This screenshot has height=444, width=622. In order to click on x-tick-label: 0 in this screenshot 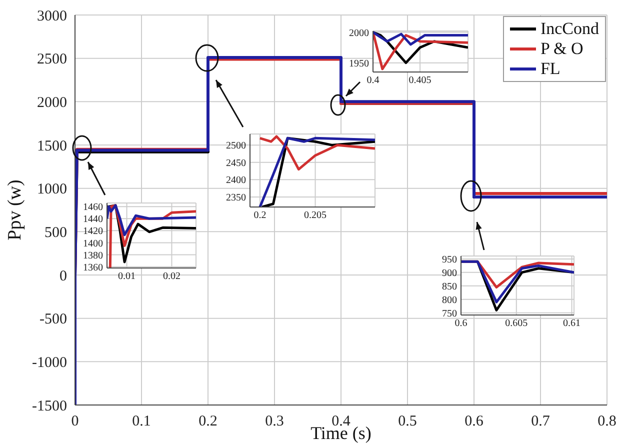, I will do `click(75, 422)`.